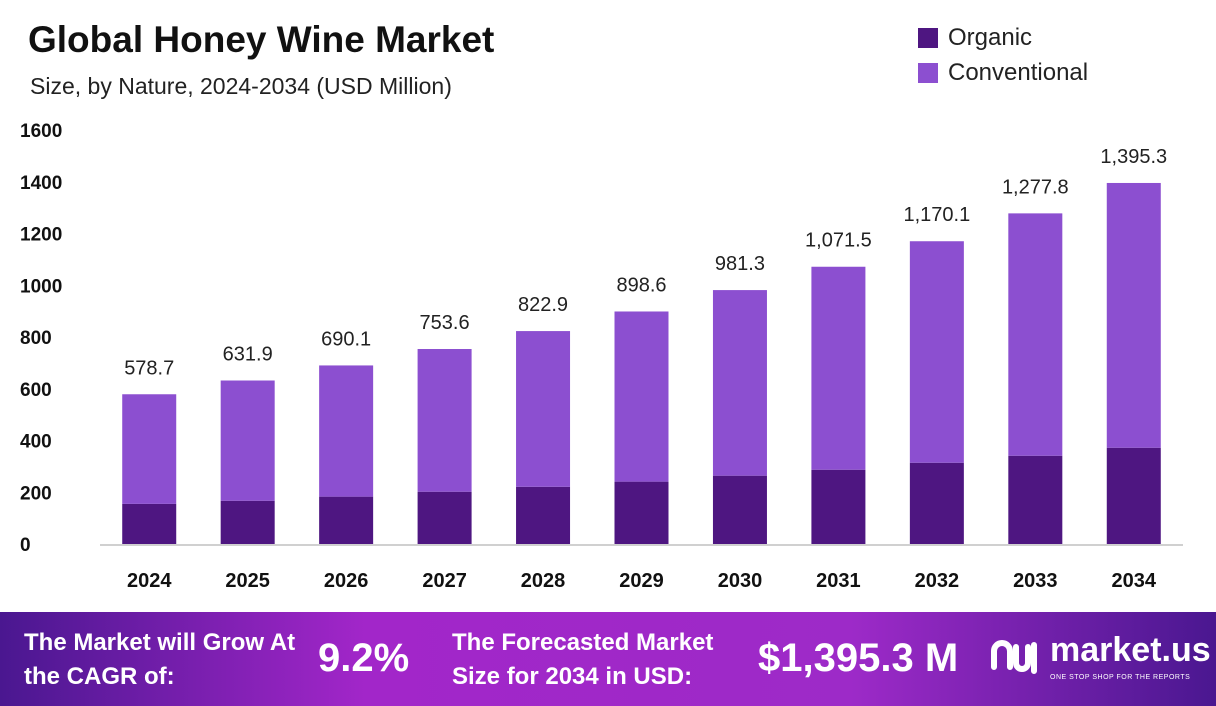 The width and height of the screenshot is (1216, 706). Describe the element at coordinates (261, 39) in the screenshot. I see `chart-title: Global Honey Wine Market` at that location.